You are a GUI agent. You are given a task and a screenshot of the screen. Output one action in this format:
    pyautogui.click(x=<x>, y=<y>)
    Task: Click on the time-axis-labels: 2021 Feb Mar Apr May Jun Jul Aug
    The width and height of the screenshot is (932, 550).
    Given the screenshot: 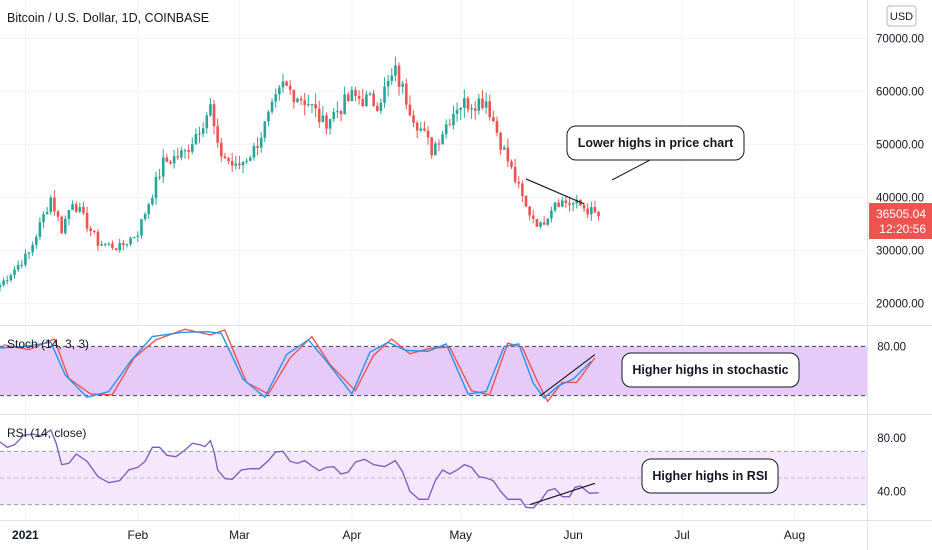 What is the action you would take?
    pyautogui.click(x=408, y=535)
    